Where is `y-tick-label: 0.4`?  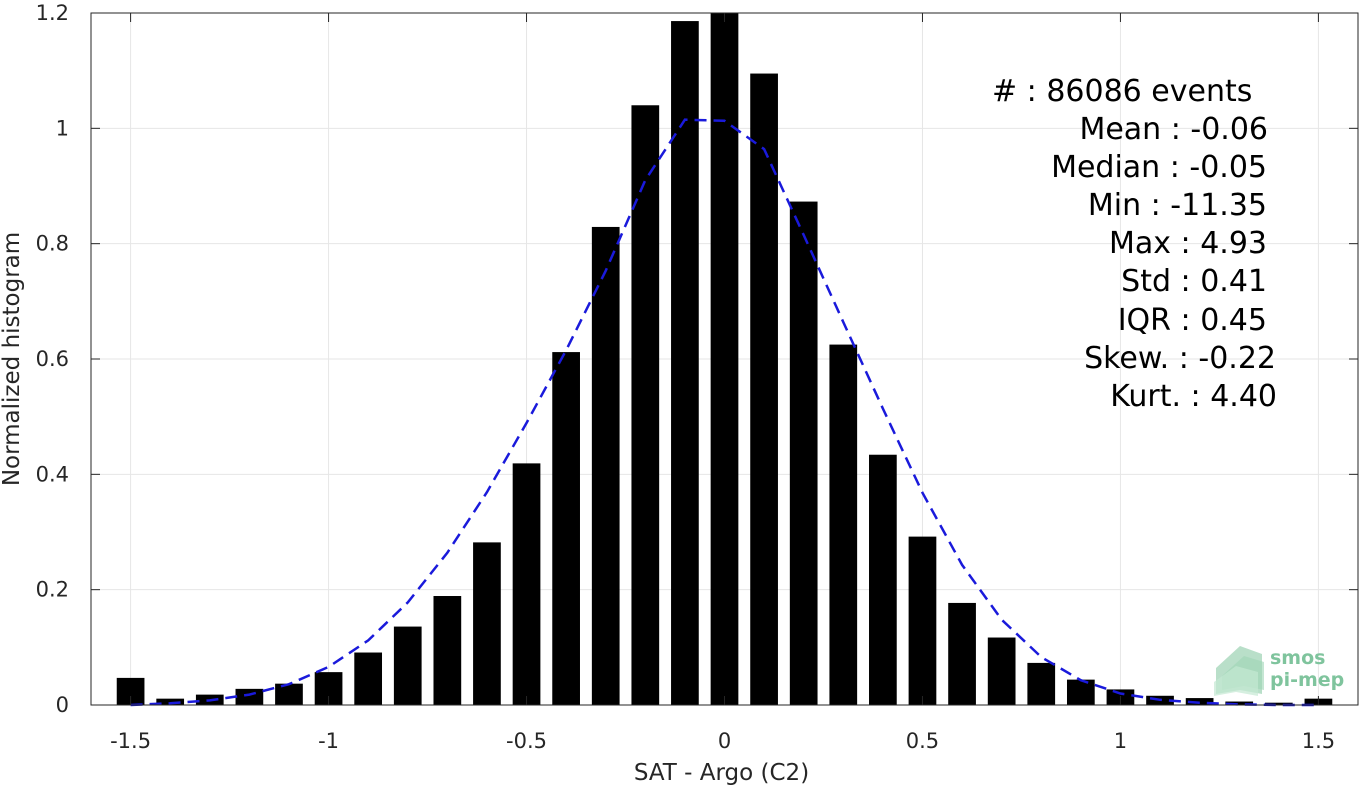 y-tick-label: 0.4 is located at coordinates (52, 474).